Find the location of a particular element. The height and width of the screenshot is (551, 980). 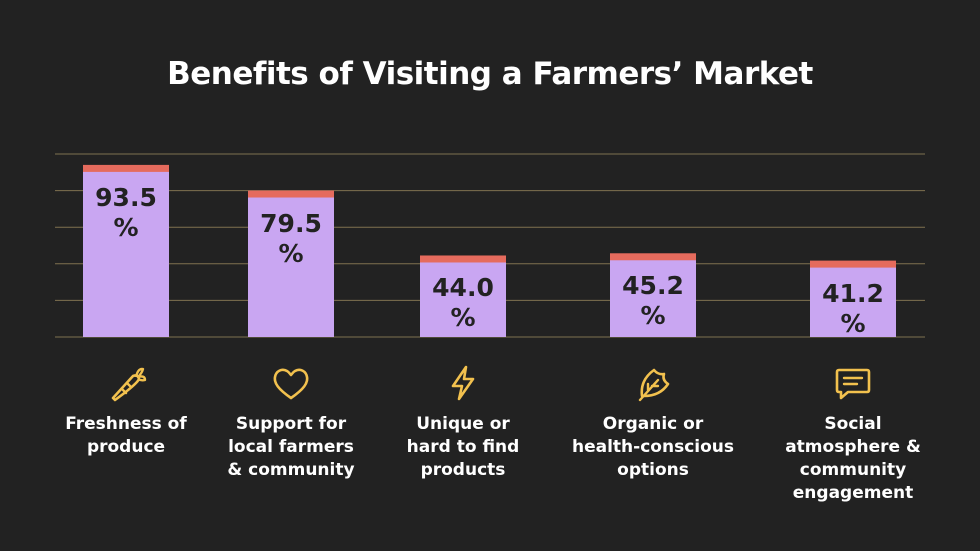

bar-value-label: 93.5% is located at coordinates (126, 212).